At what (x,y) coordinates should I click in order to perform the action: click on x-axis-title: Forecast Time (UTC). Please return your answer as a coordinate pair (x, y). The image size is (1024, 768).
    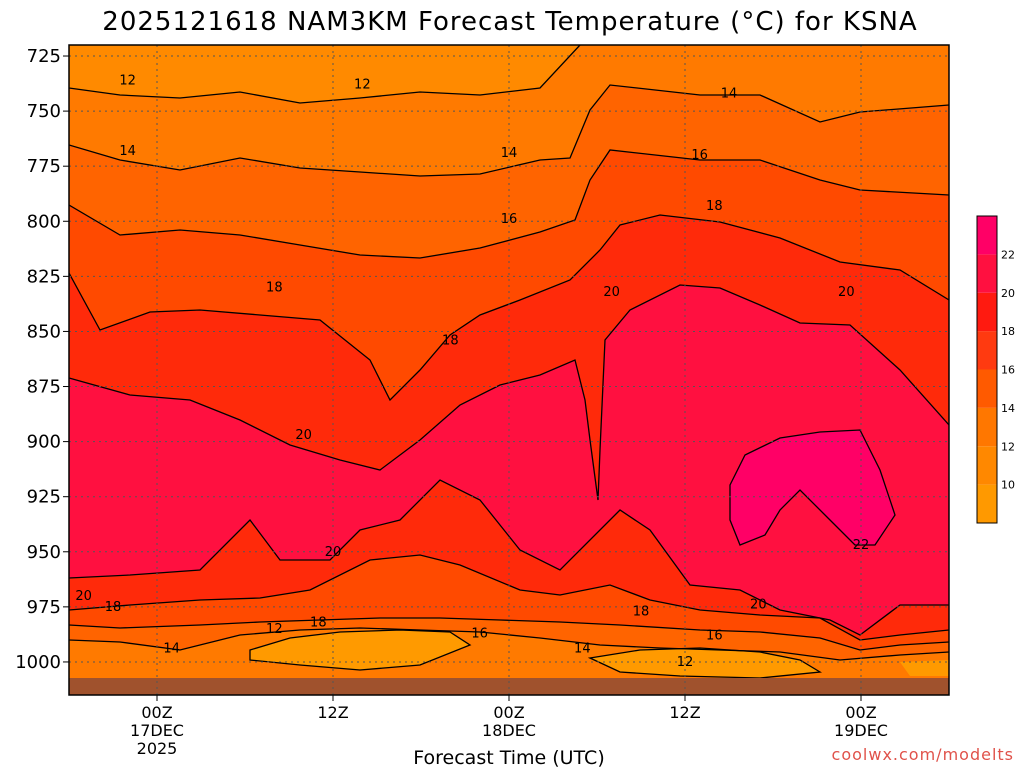
    Looking at the image, I should click on (508, 757).